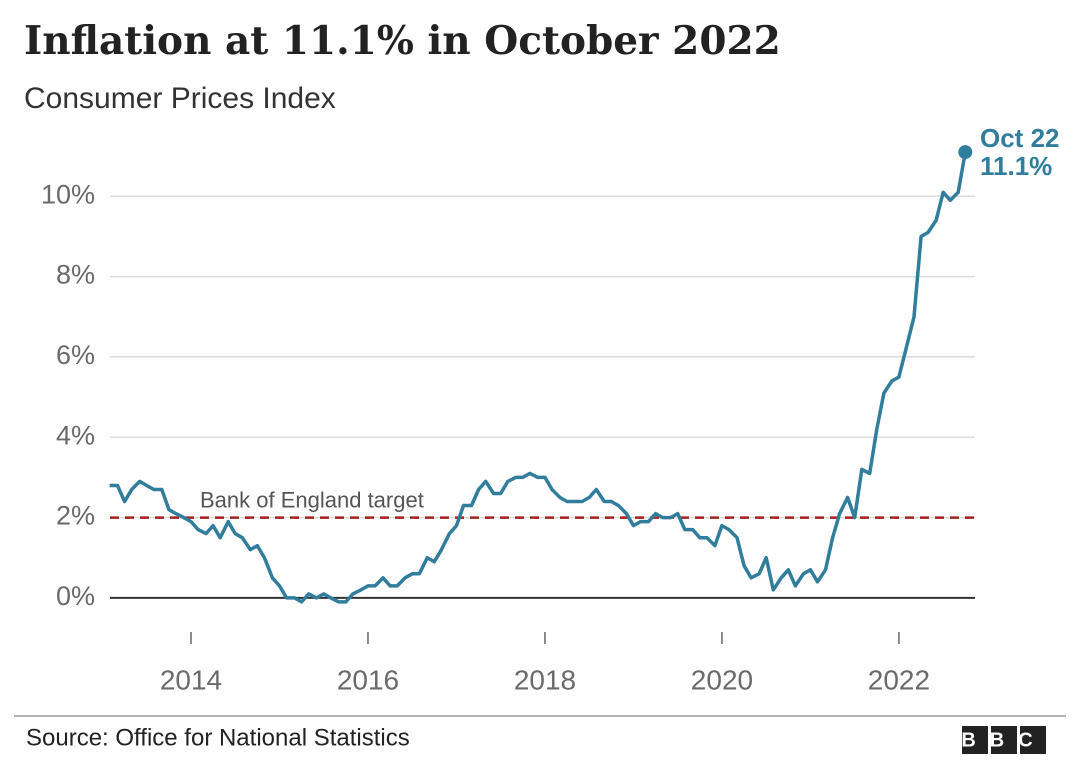  Describe the element at coordinates (75, 275) in the screenshot. I see `y-tick-label: 8%` at that location.